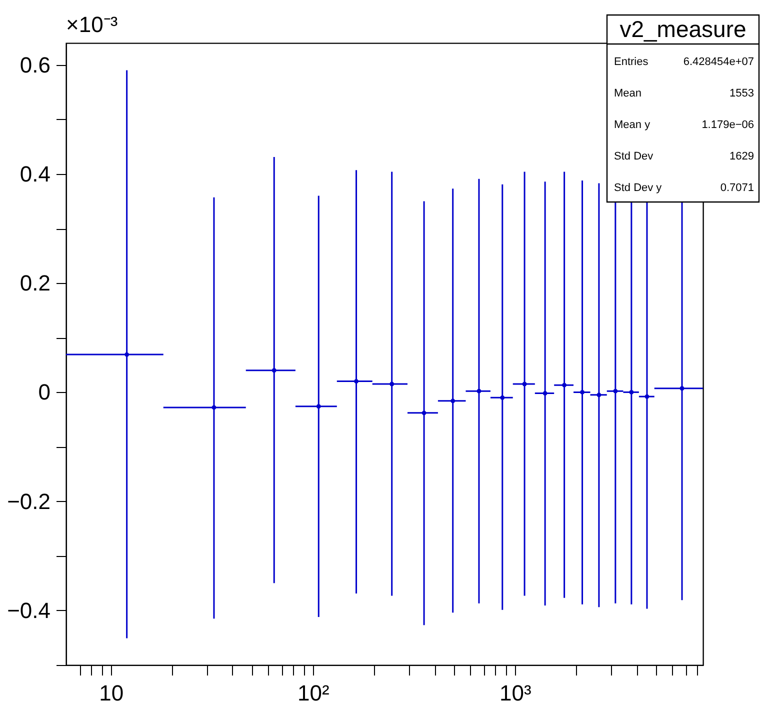  What do you see at coordinates (632, 125) in the screenshot?
I see `annotation: Mean y` at bounding box center [632, 125].